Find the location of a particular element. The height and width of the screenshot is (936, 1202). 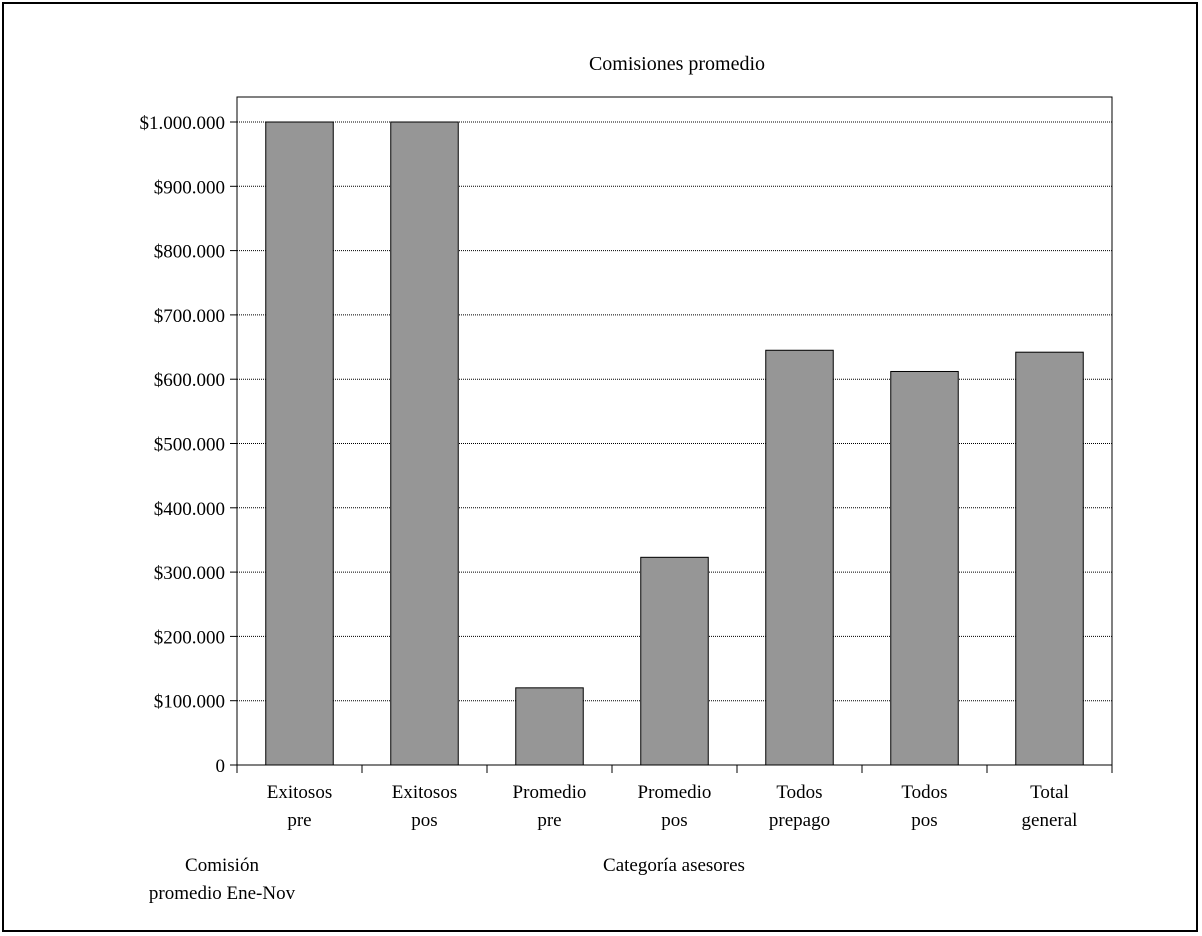

x-category-label: Total is located at coordinates (1049, 792).